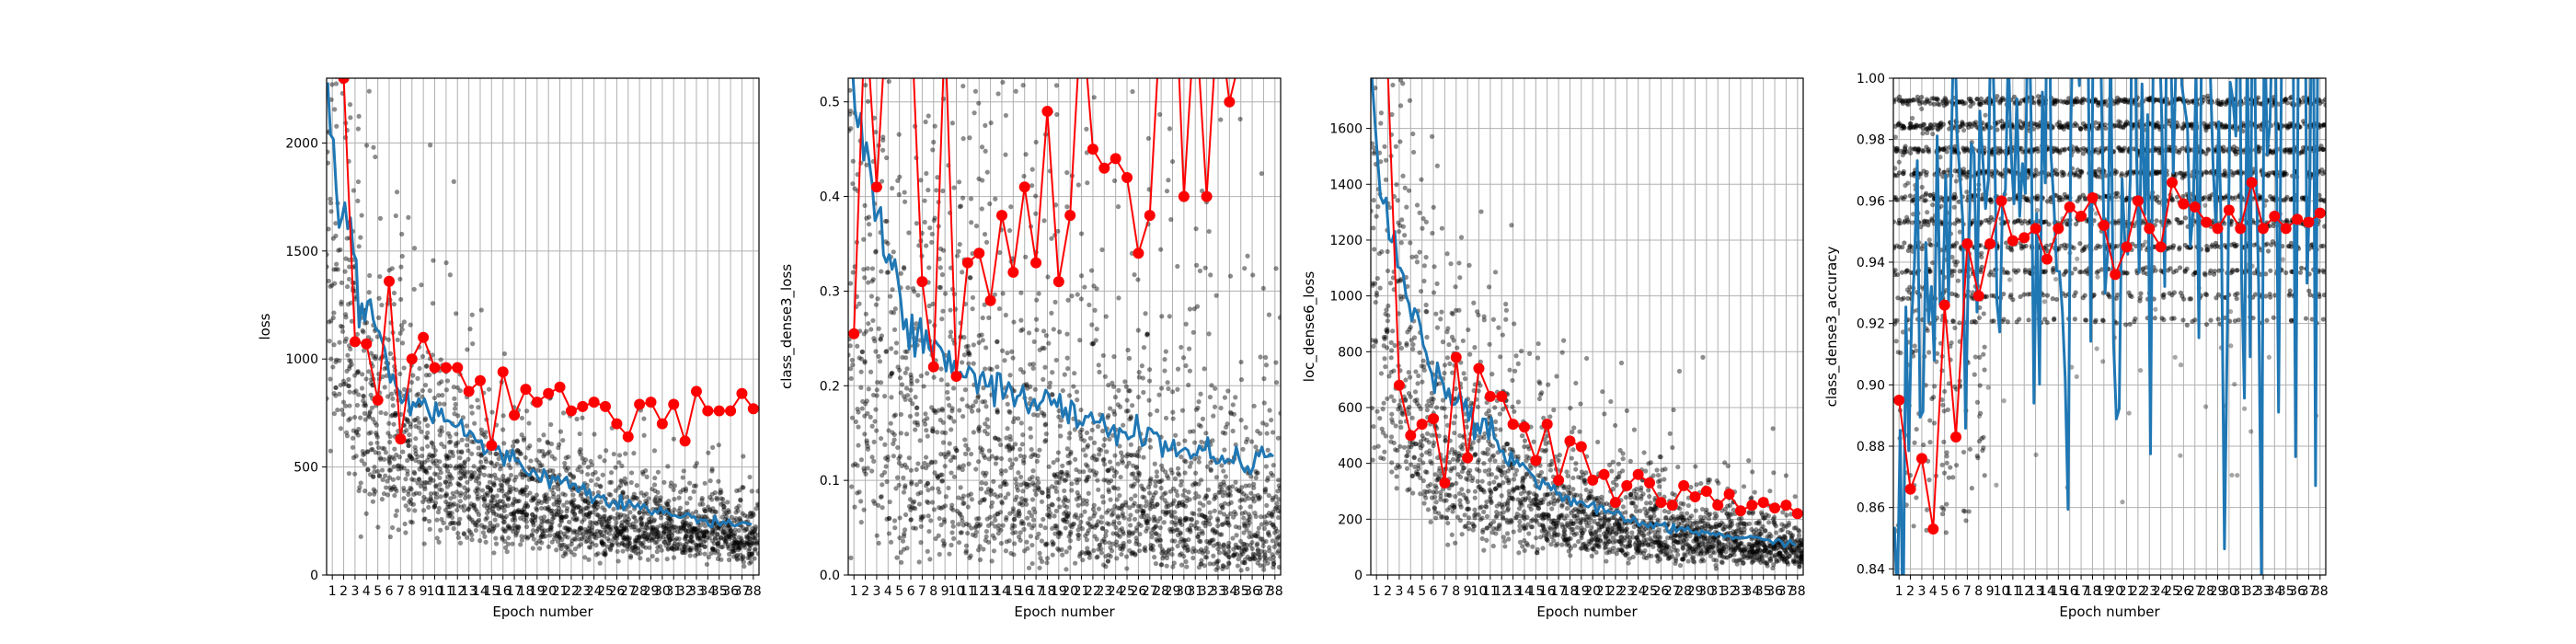  I want to click on x-tick-label: 30, so click(662, 591).